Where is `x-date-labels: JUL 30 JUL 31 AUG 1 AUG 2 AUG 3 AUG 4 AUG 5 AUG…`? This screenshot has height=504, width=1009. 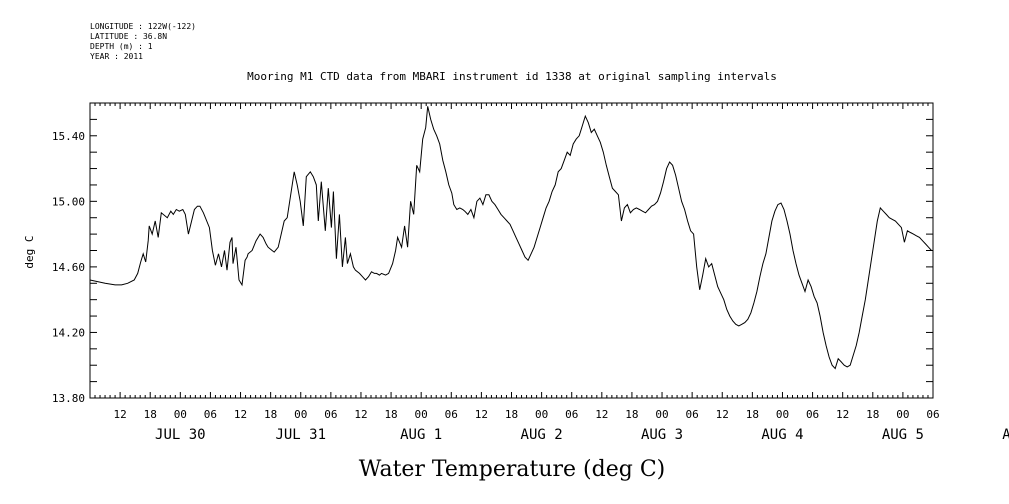 x-date-labels: JUL 30 JUL 31 AUG 1 AUG 2 AUG 3 AUG 4 AUG 5 AUG… is located at coordinates (582, 435).